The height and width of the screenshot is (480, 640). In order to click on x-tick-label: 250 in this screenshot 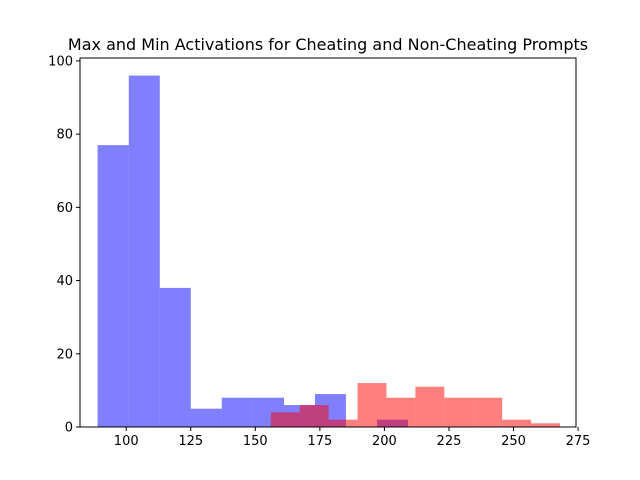, I will do `click(513, 441)`.